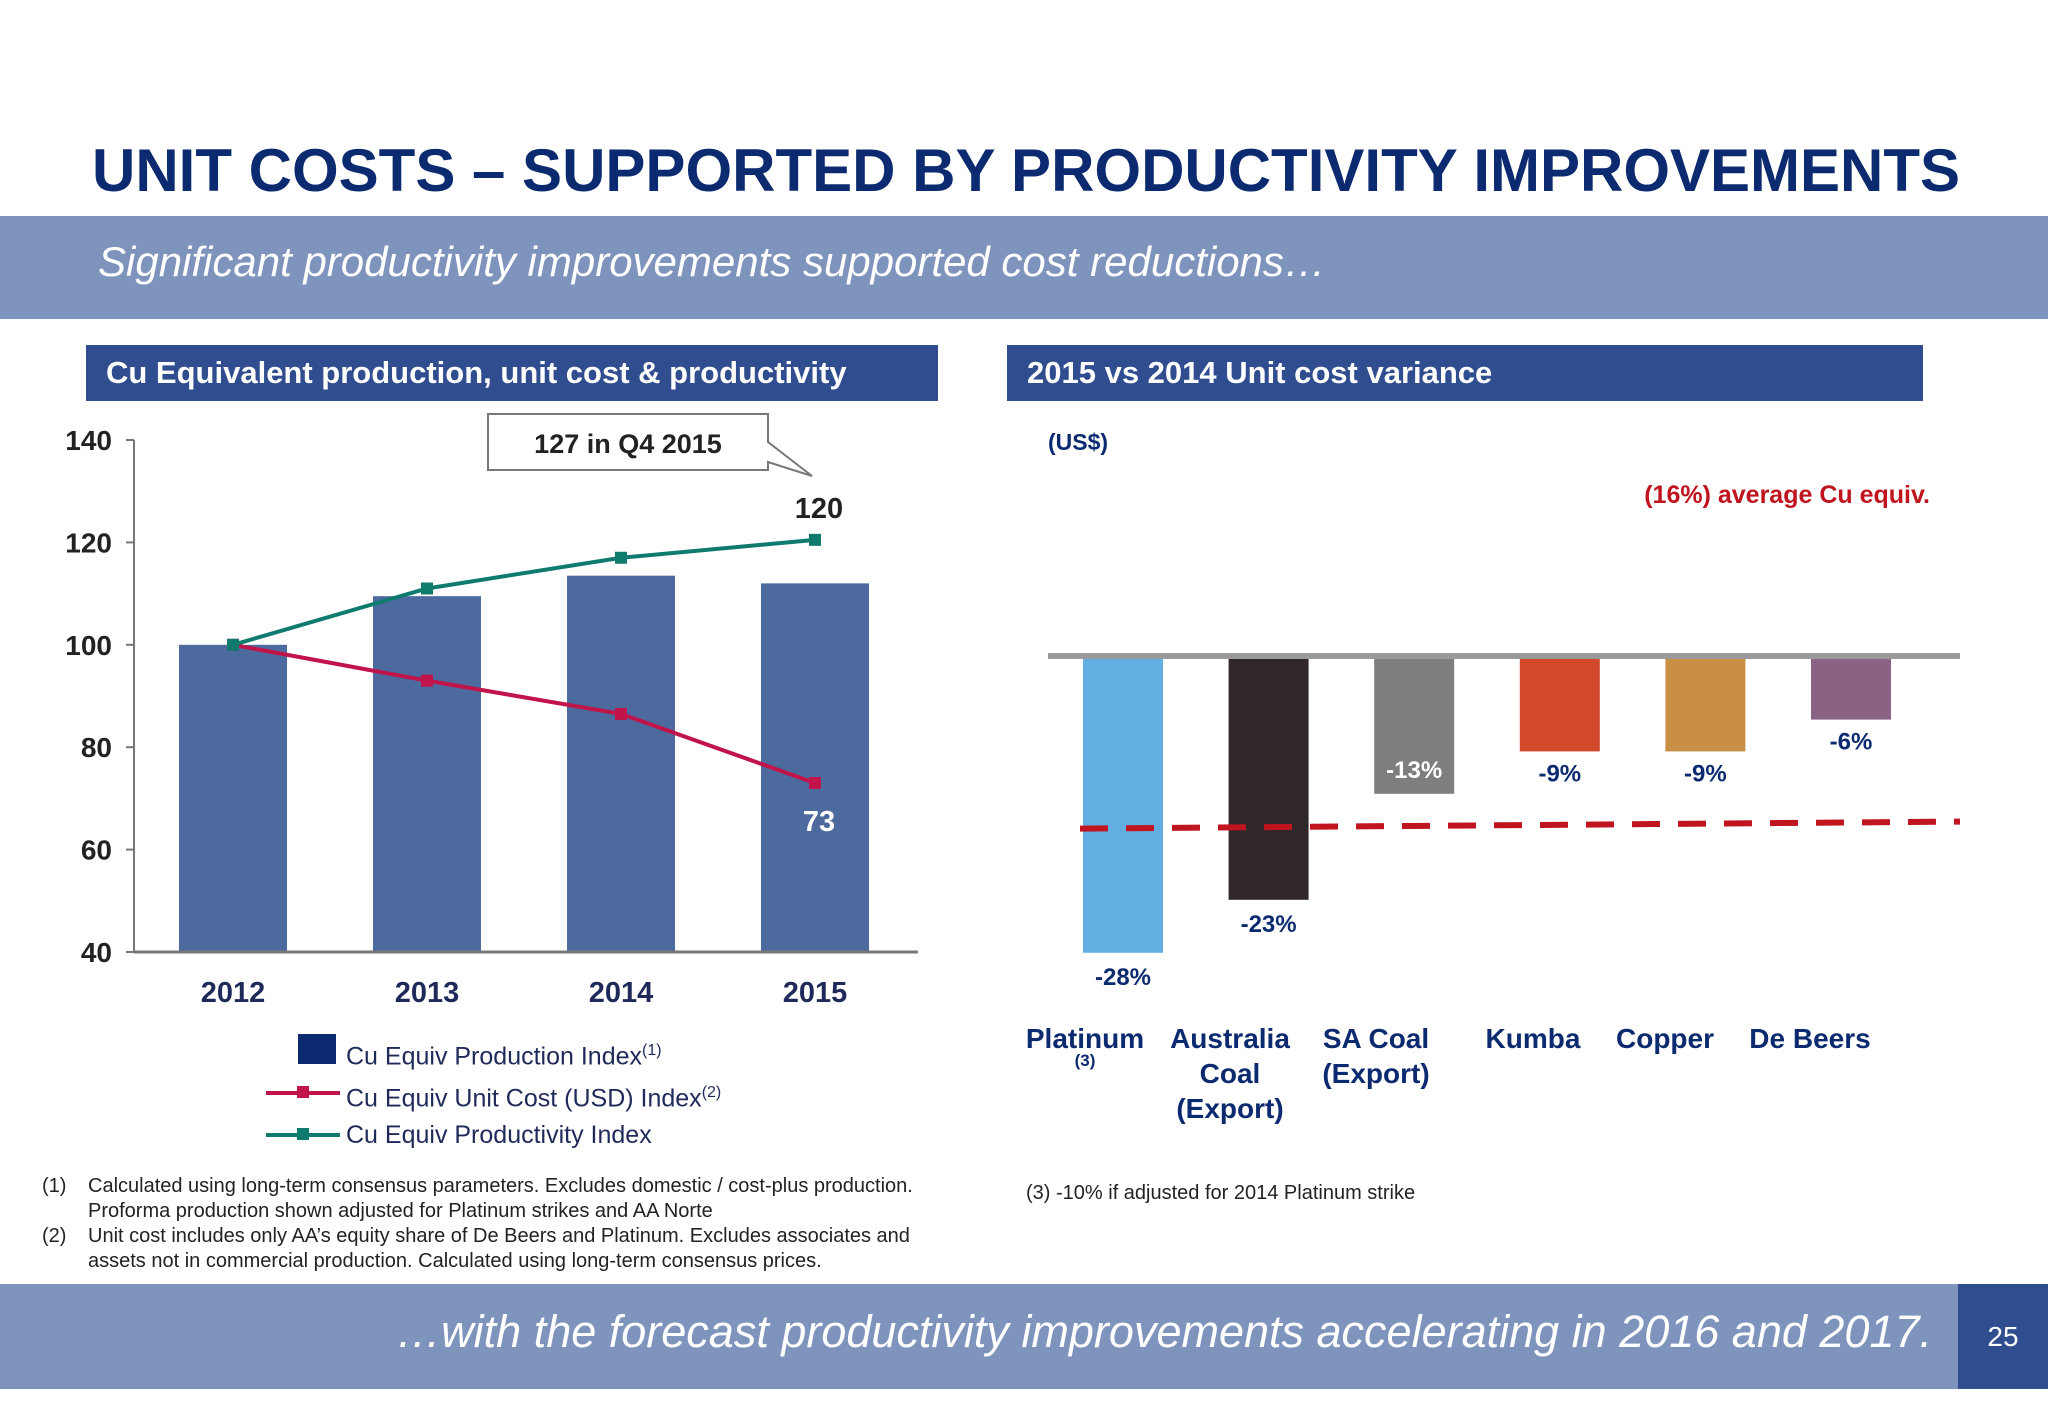 The image size is (2048, 1418). I want to click on legend-swatch-production, so click(317, 1049).